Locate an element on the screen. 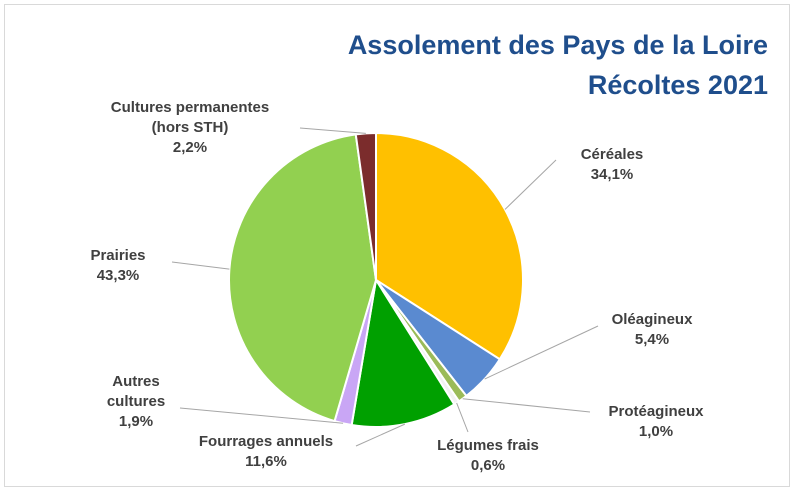  data-label: Fourrages annuels 11,6% is located at coordinates (266, 452).